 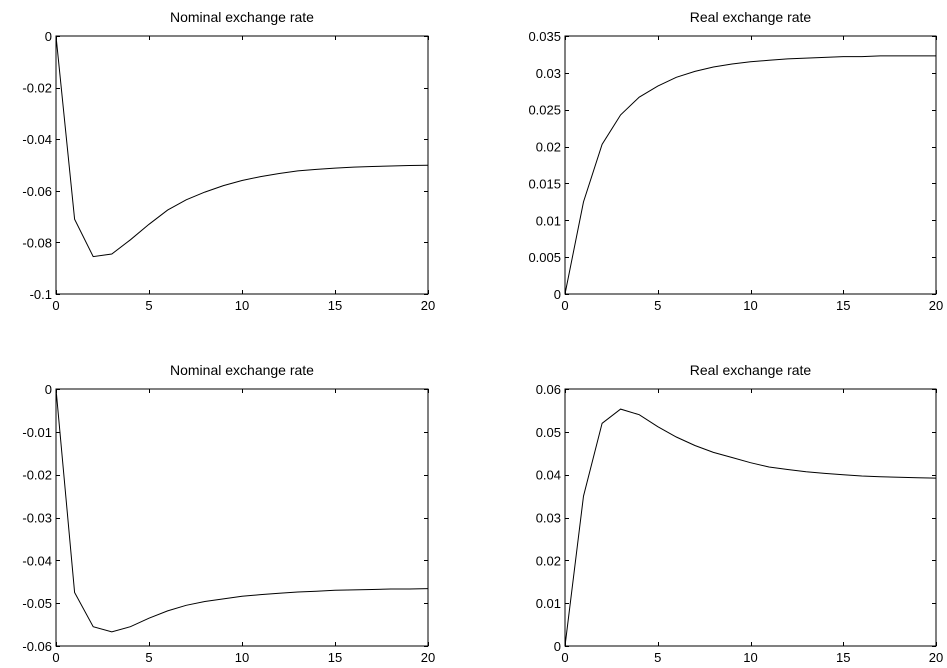 What do you see at coordinates (544, 110) in the screenshot?
I see `y-tick-label: 0.025` at bounding box center [544, 110].